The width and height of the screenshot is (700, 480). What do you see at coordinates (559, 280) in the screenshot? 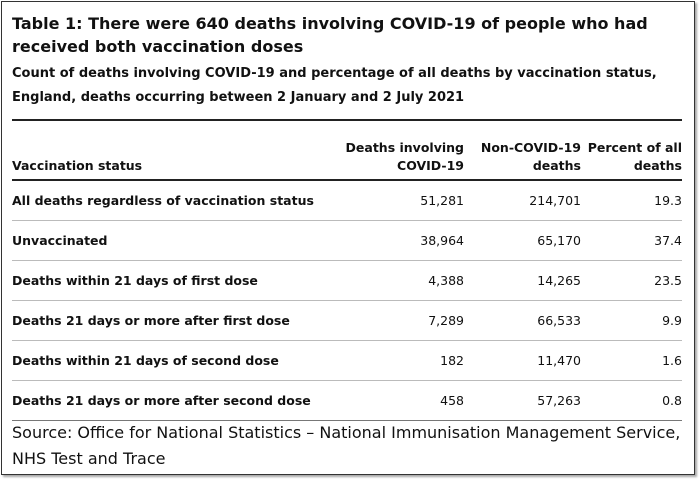
I see `cell-non-covid-deaths: 14,265` at bounding box center [559, 280].